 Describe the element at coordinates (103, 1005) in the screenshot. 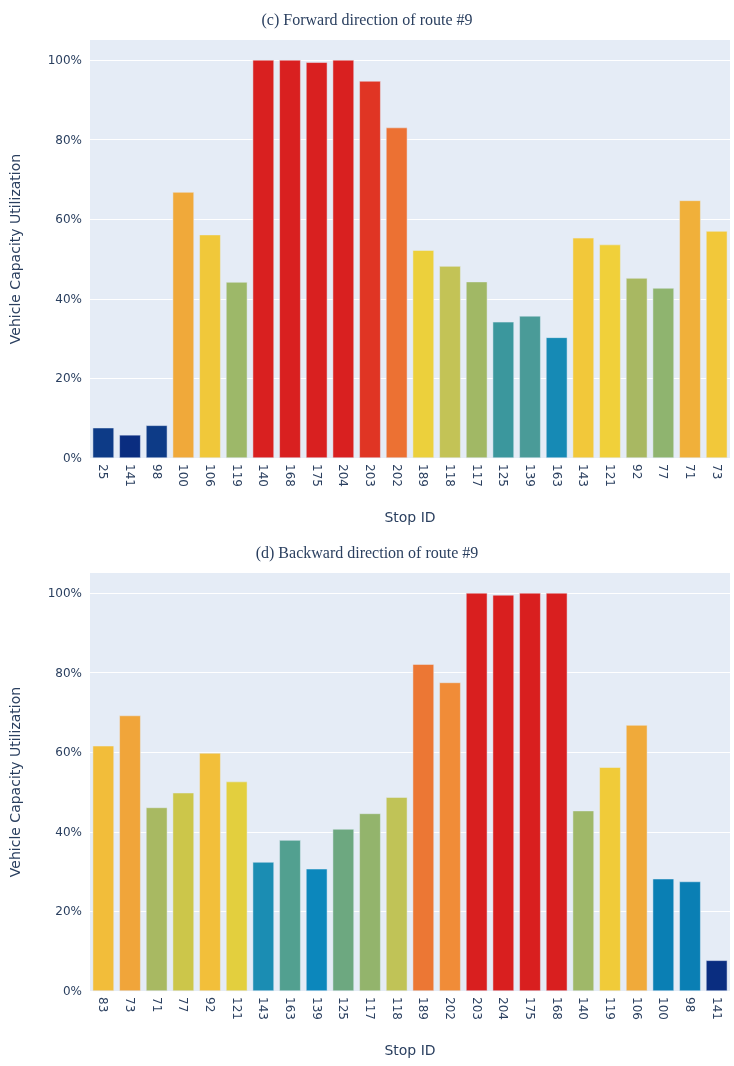

I see `x-tick-label: 83` at that location.